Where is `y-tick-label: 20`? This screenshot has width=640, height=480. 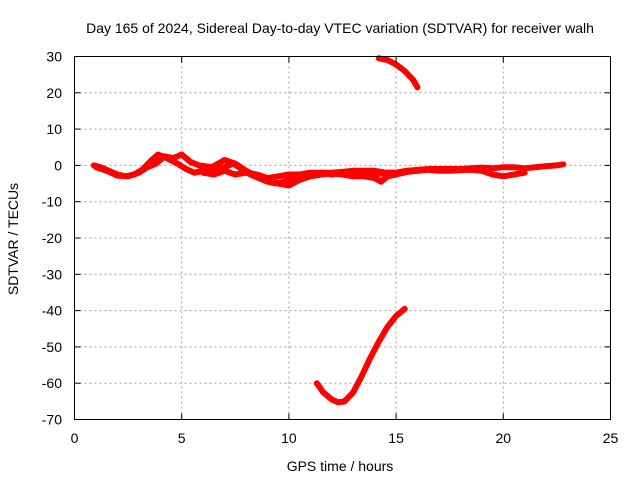 y-tick-label: 20 is located at coordinates (54, 93).